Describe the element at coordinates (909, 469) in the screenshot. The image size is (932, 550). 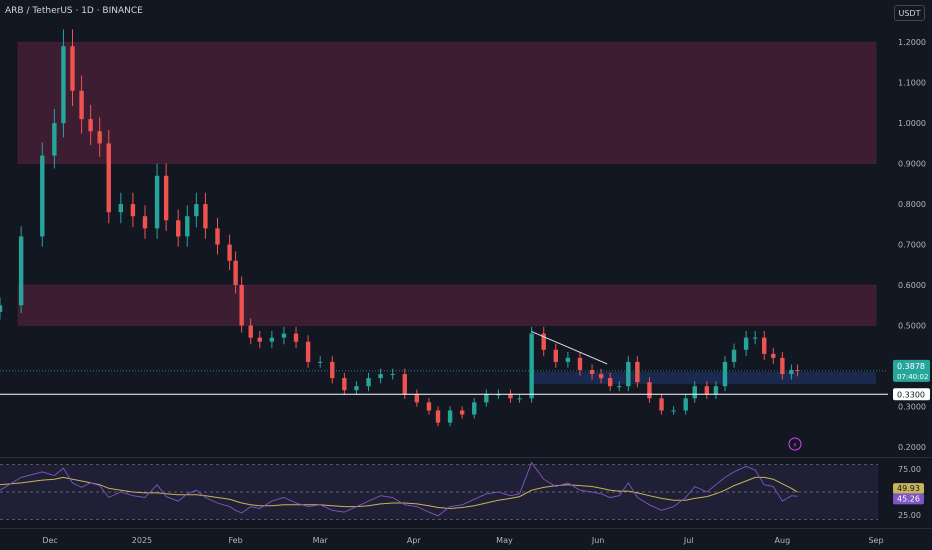
I see `rsi-axis-tick: 75.00` at that location.